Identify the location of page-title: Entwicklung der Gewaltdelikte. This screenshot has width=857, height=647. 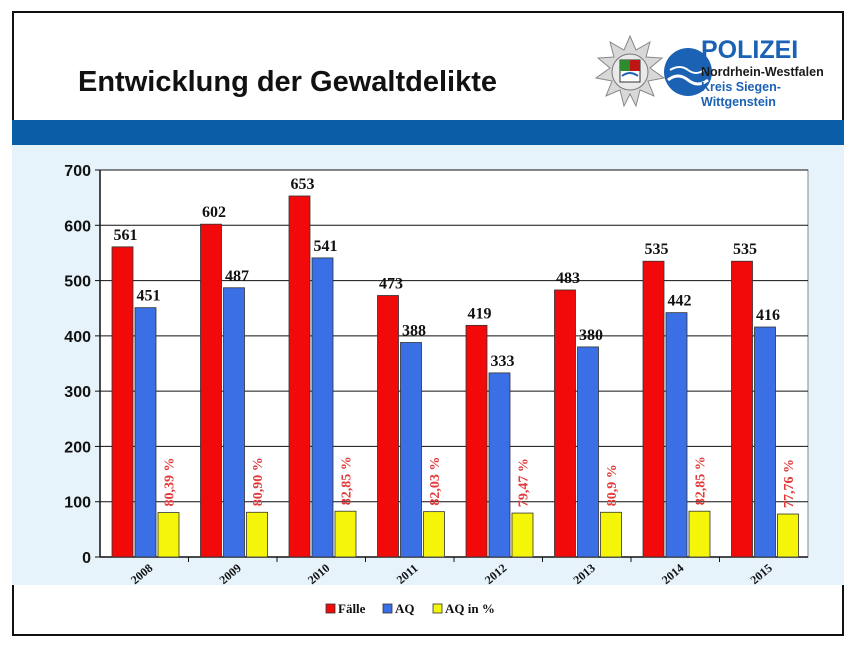
(287, 82).